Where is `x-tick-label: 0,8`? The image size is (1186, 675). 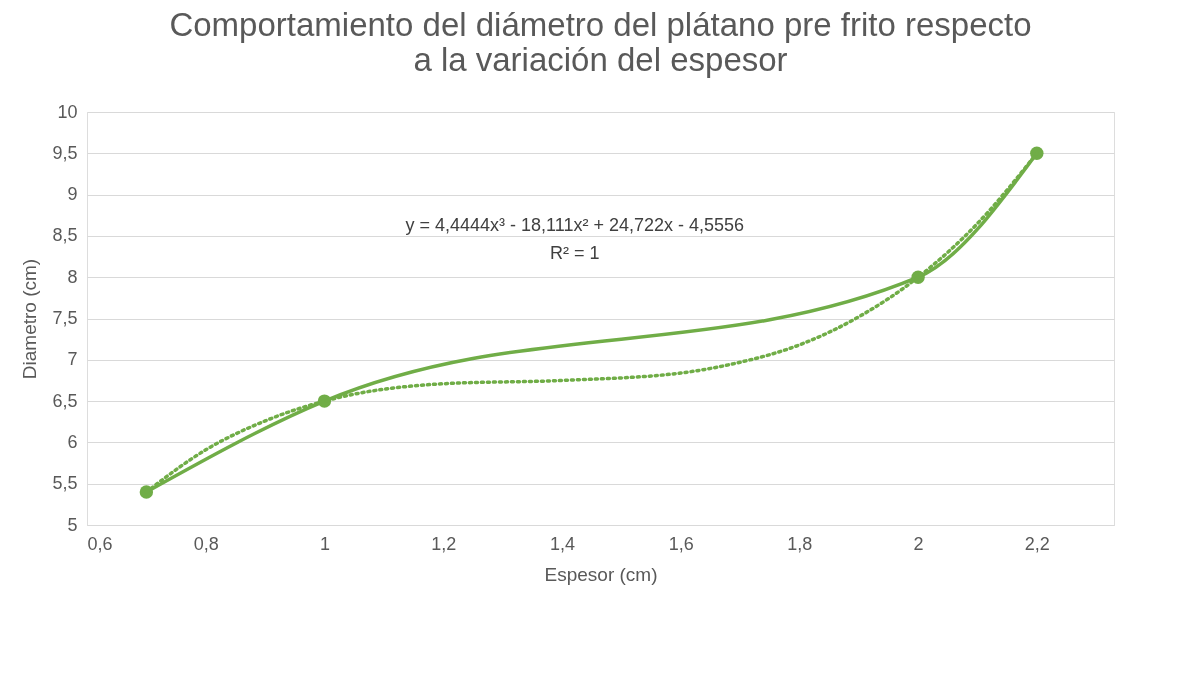 x-tick-label: 0,8 is located at coordinates (206, 543).